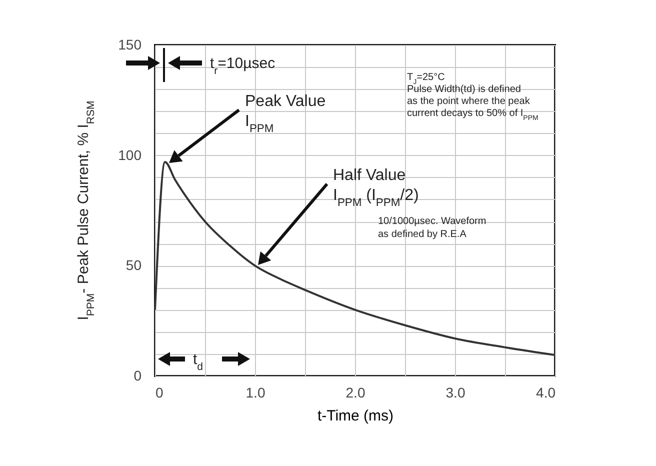 The height and width of the screenshot is (466, 656). Describe the element at coordinates (355, 416) in the screenshot. I see `x-axis-title: t-Time (ms)` at that location.